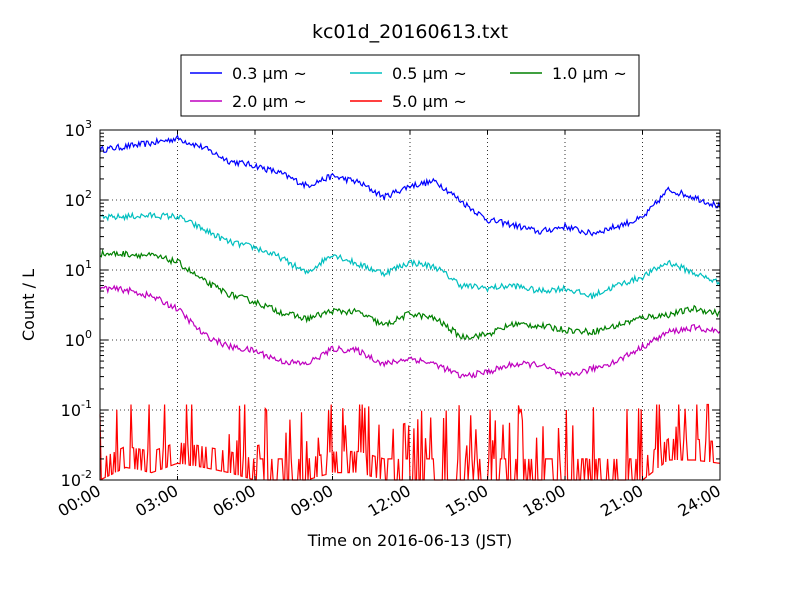 This screenshot has height=604, width=800. I want to click on y-tick-label: 10³, so click(78, 129).